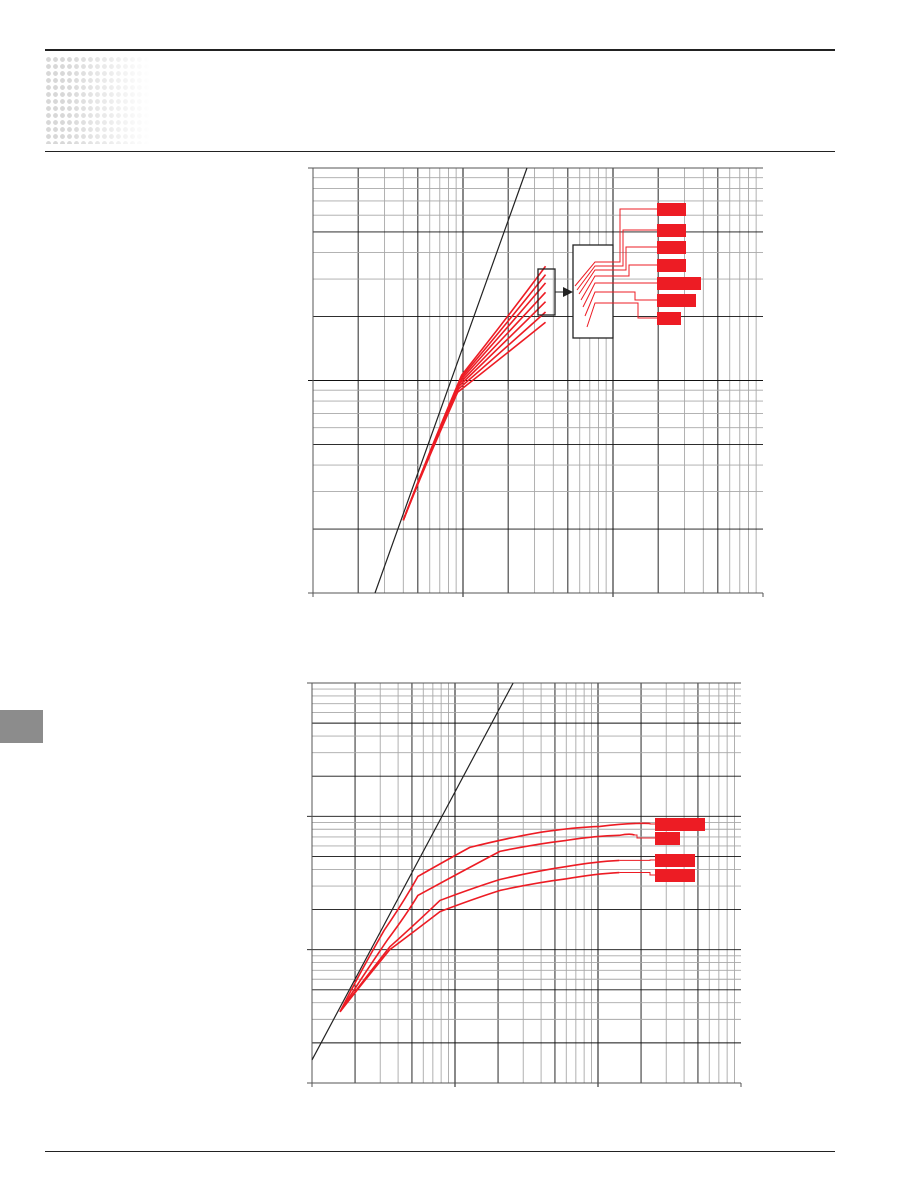 This screenshot has height=1188, width=918. What do you see at coordinates (546, 292) in the screenshot?
I see `zoom-source-box` at bounding box center [546, 292].